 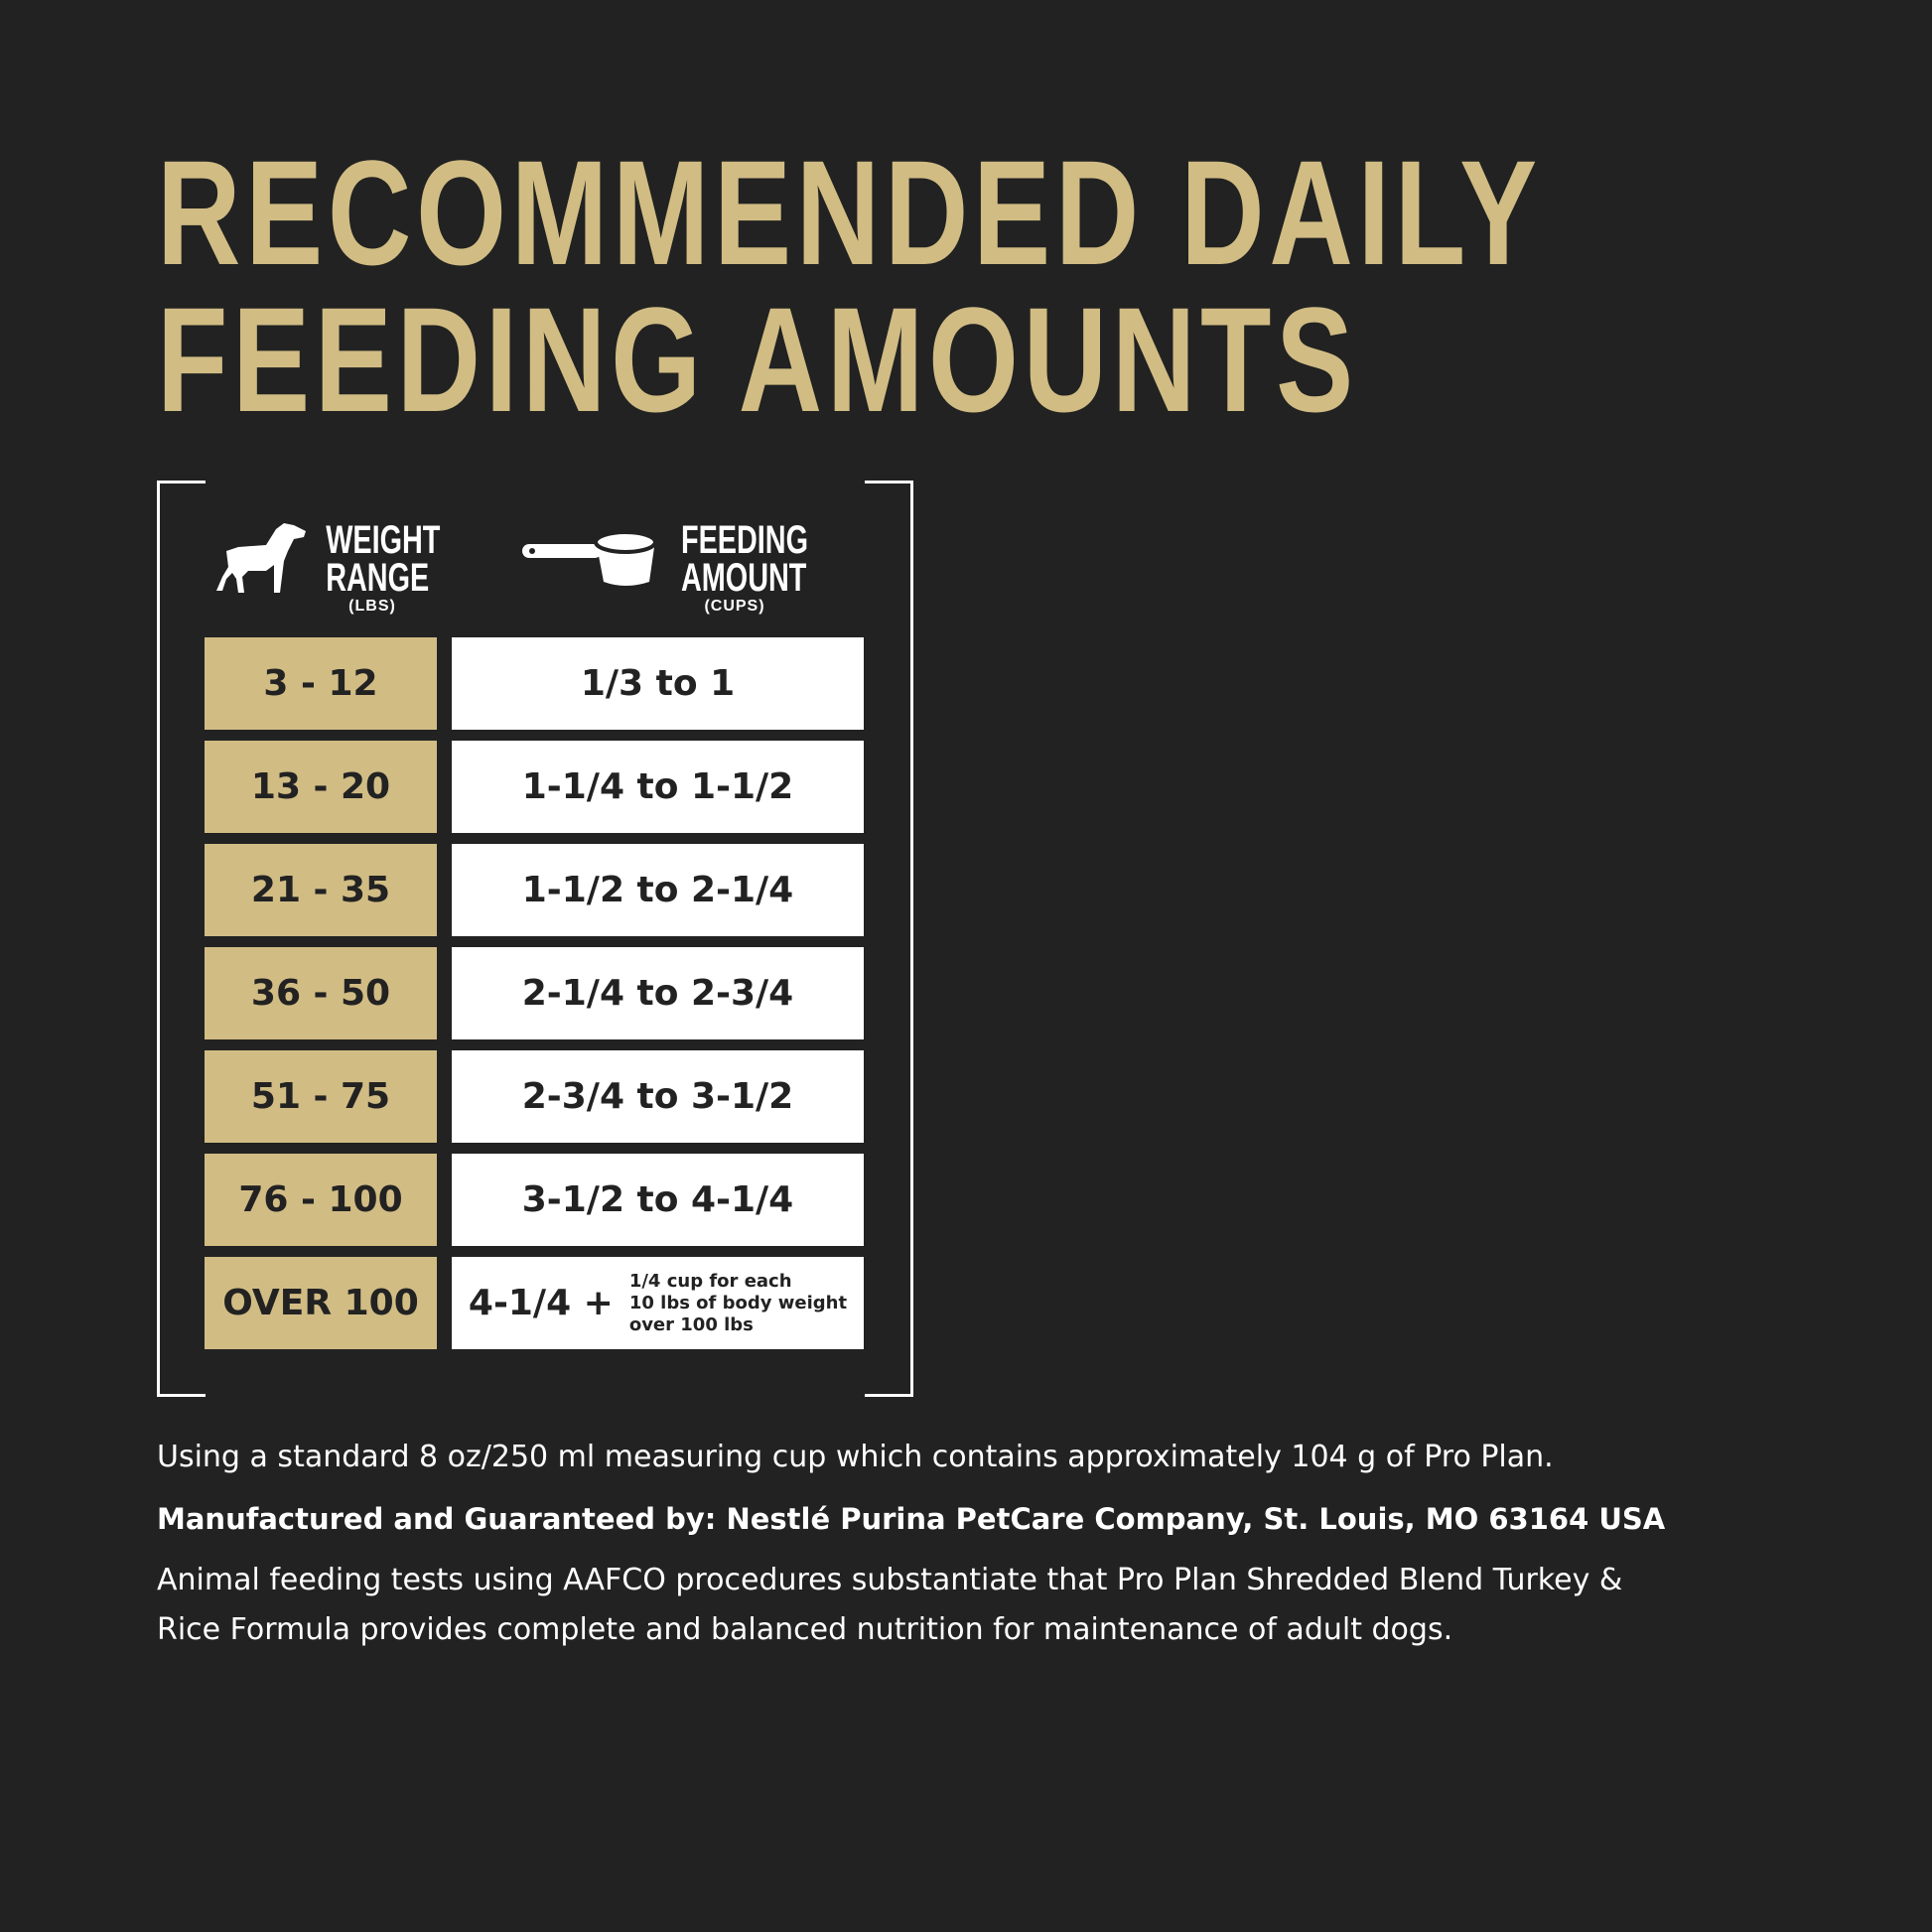 I want to click on weight-cell: 3 - 12, so click(x=321, y=683).